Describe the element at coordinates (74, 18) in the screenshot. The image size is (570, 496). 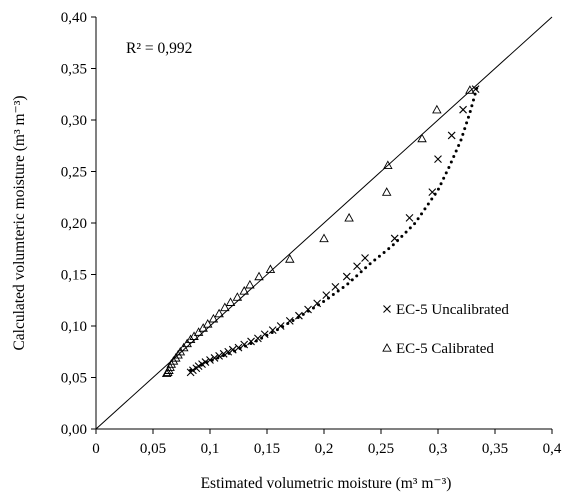
I see `y-tick-label: 0,40` at that location.